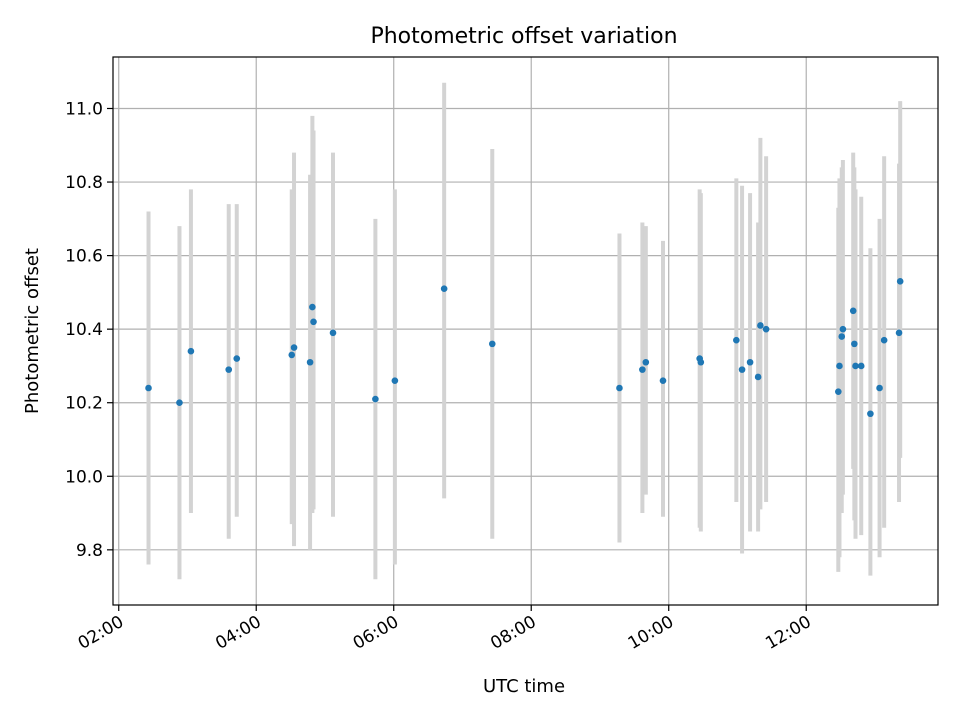 The image size is (960, 720). What do you see at coordinates (89, 551) in the screenshot?
I see `y-tick-label: 9.8` at bounding box center [89, 551].